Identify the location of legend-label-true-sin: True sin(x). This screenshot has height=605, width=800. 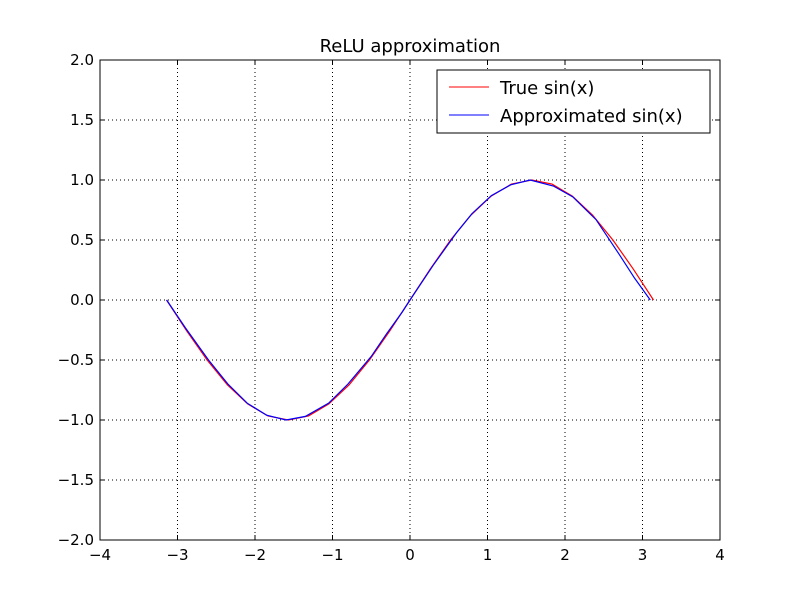
(546, 88).